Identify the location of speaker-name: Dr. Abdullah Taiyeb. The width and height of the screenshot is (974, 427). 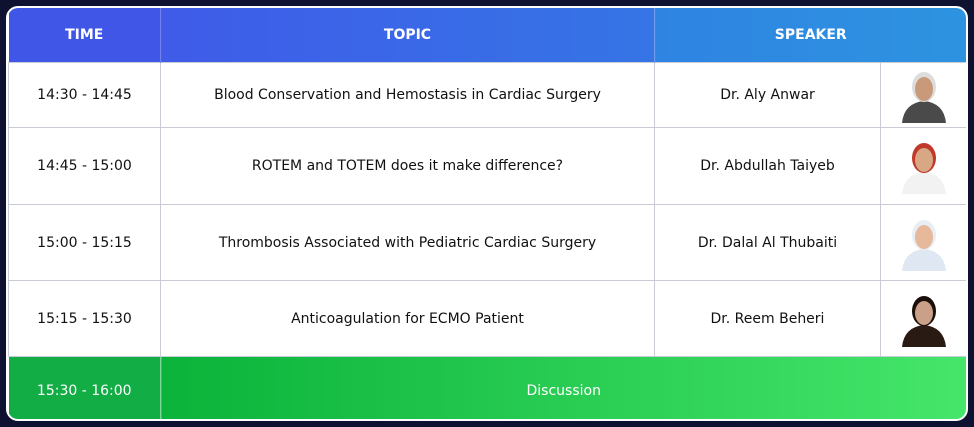
(767, 166).